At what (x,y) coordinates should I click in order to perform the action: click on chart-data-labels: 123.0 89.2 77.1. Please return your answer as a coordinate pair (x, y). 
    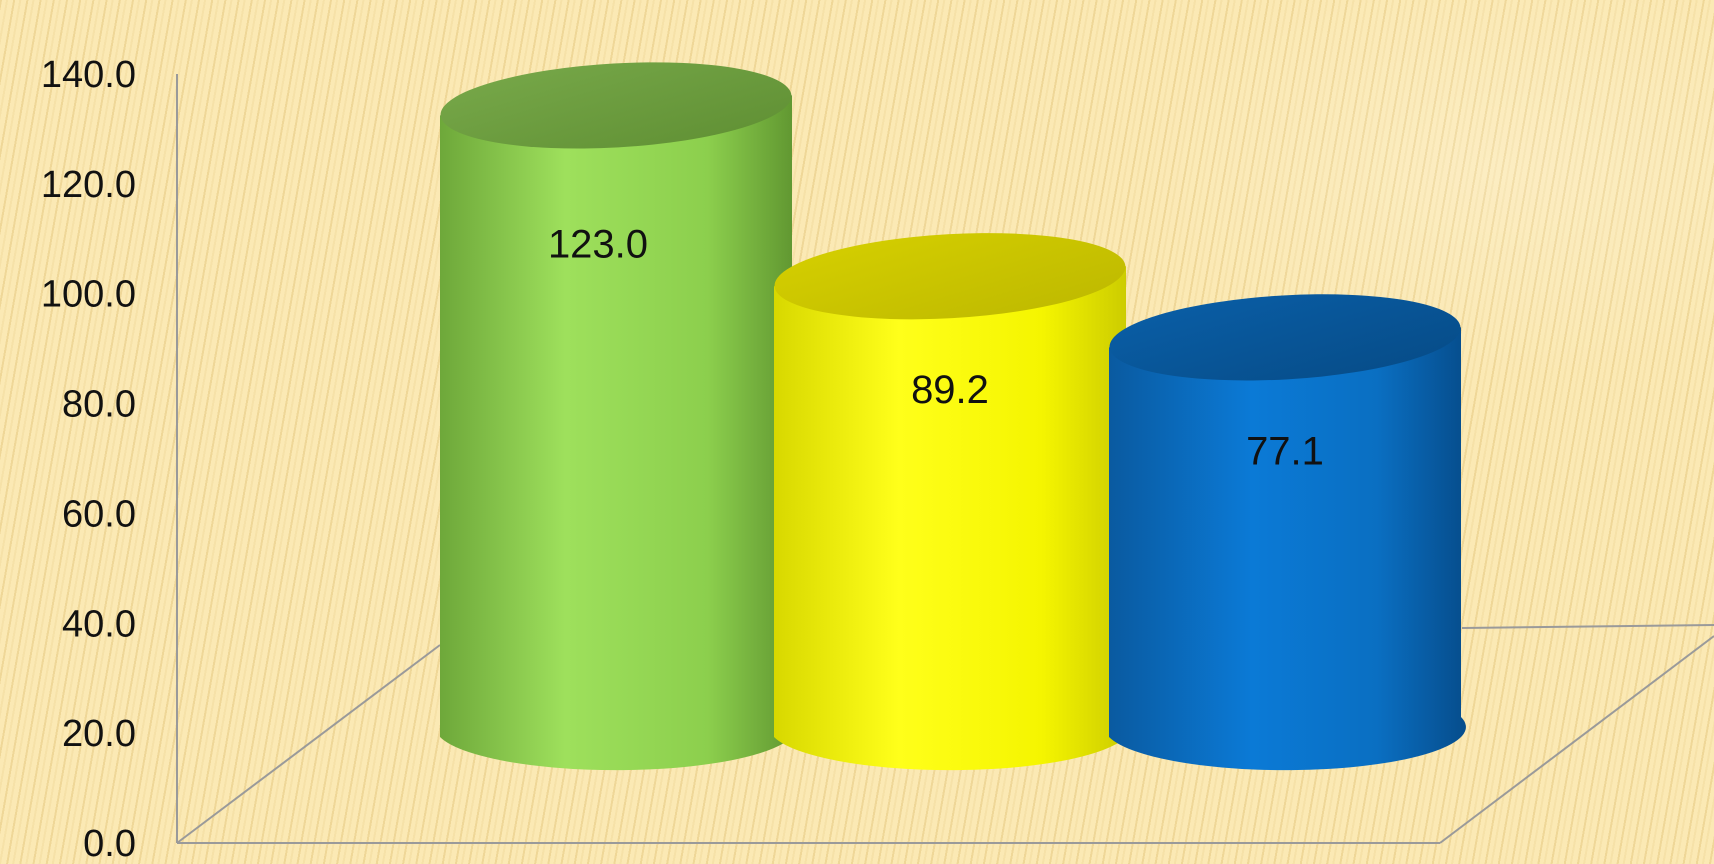
    Looking at the image, I should click on (936, 347).